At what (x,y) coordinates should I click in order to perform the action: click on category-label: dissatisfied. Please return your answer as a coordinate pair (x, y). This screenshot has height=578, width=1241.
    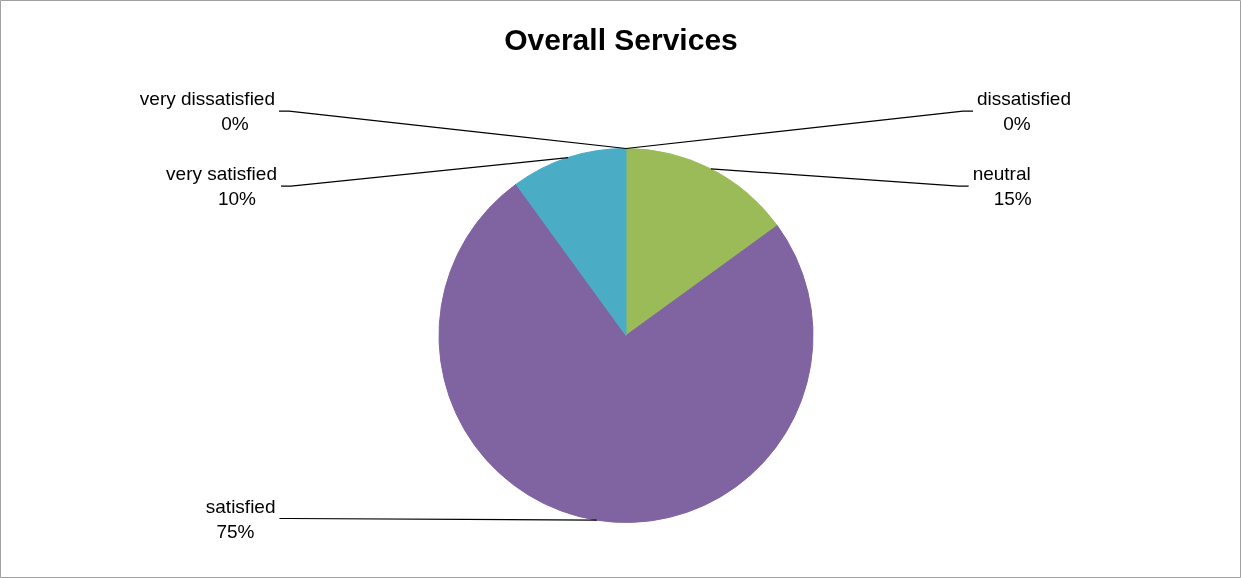
    Looking at the image, I should click on (1024, 99).